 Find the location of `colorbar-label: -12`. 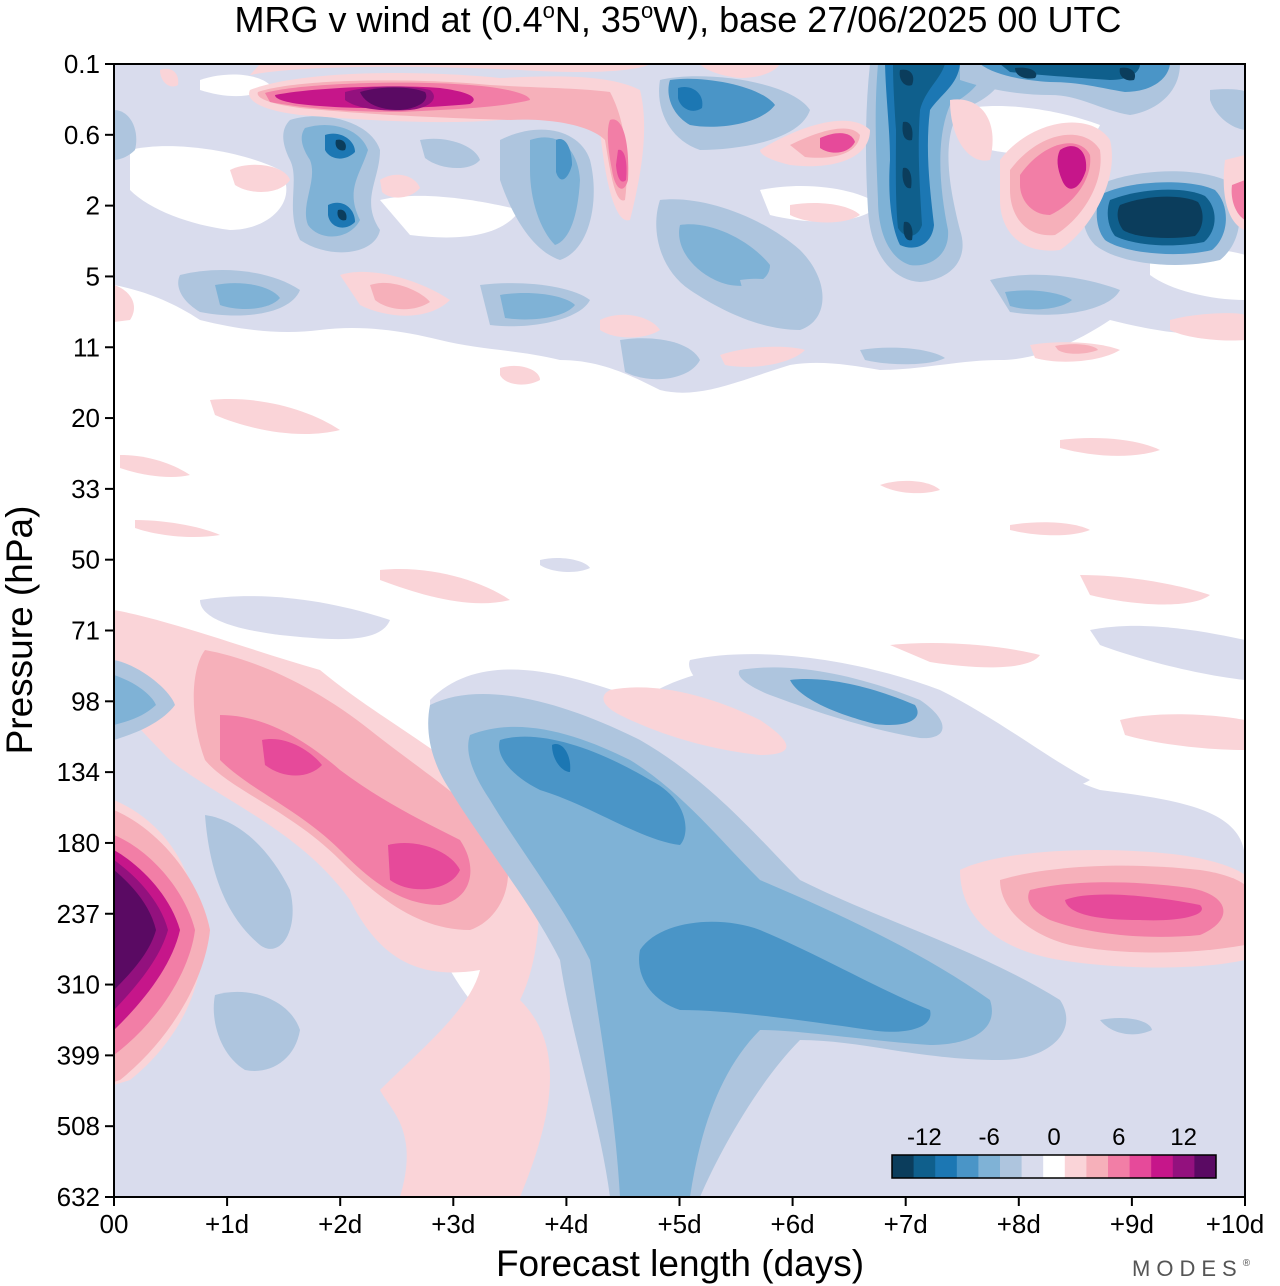

colorbar-label: -12 is located at coordinates (924, 1137).